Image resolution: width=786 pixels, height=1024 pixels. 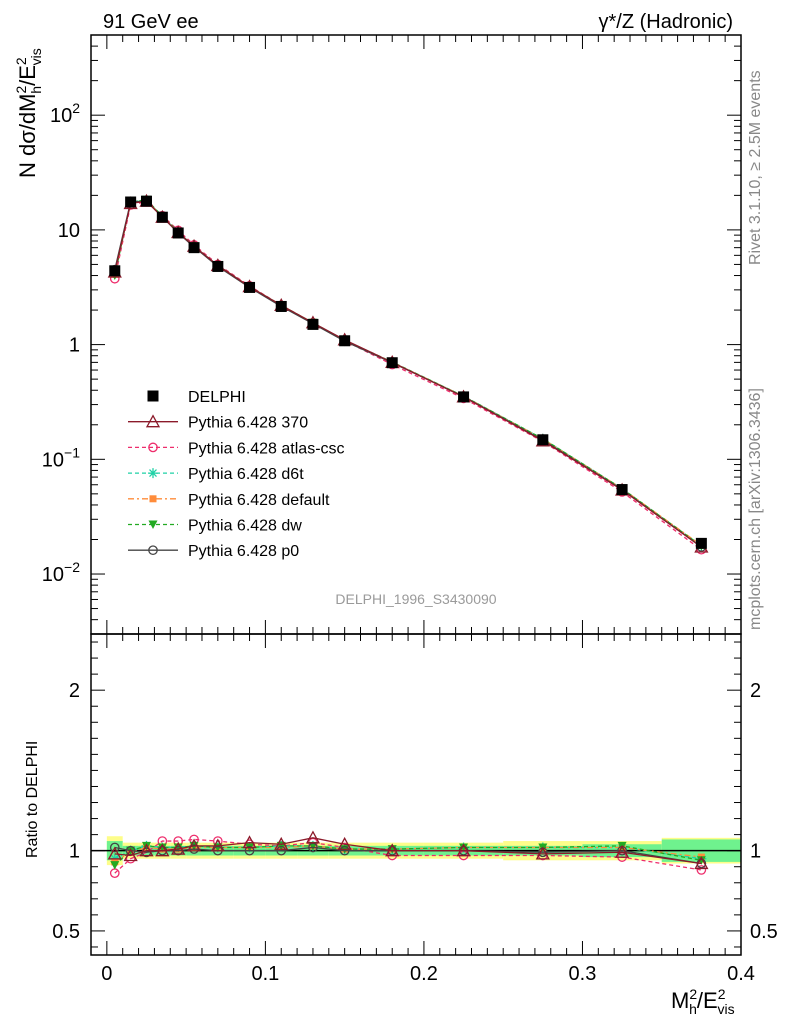 What do you see at coordinates (151, 22) in the screenshot?
I see `header-left: 91 GeV ee` at bounding box center [151, 22].